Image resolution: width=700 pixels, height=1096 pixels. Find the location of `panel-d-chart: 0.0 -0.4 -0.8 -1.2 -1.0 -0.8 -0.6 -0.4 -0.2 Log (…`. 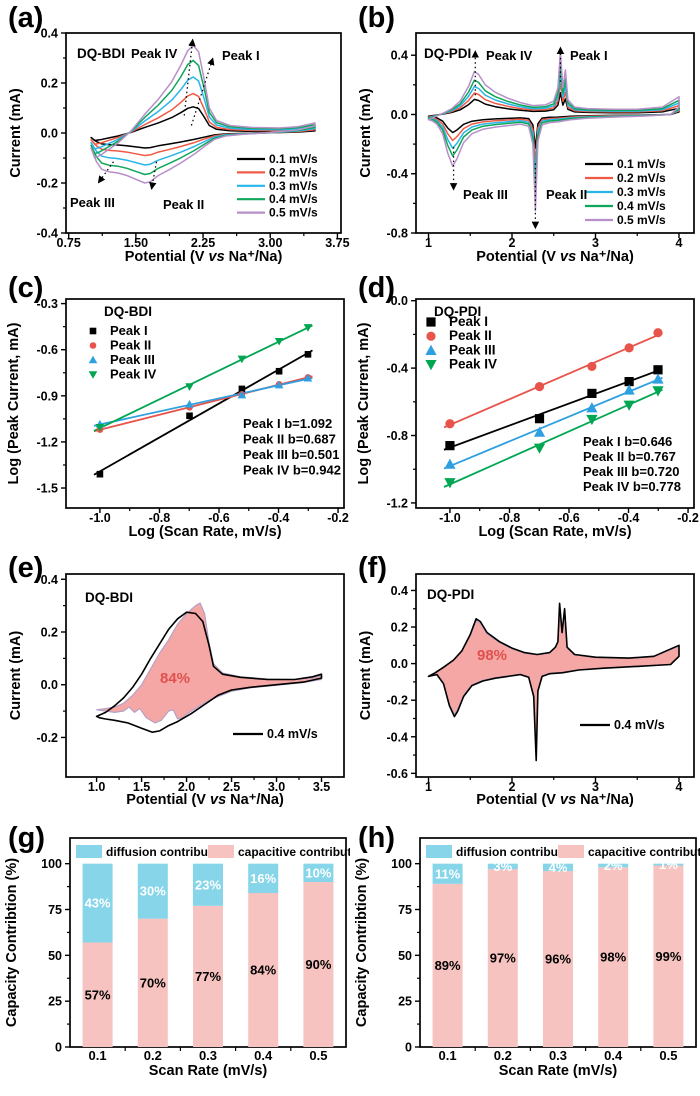

panel-d-chart: 0.0 -0.4 -0.8 -1.2 -1.0 -0.8 -0.6 -0.4 -0.2 Log (… is located at coordinates (525, 410).